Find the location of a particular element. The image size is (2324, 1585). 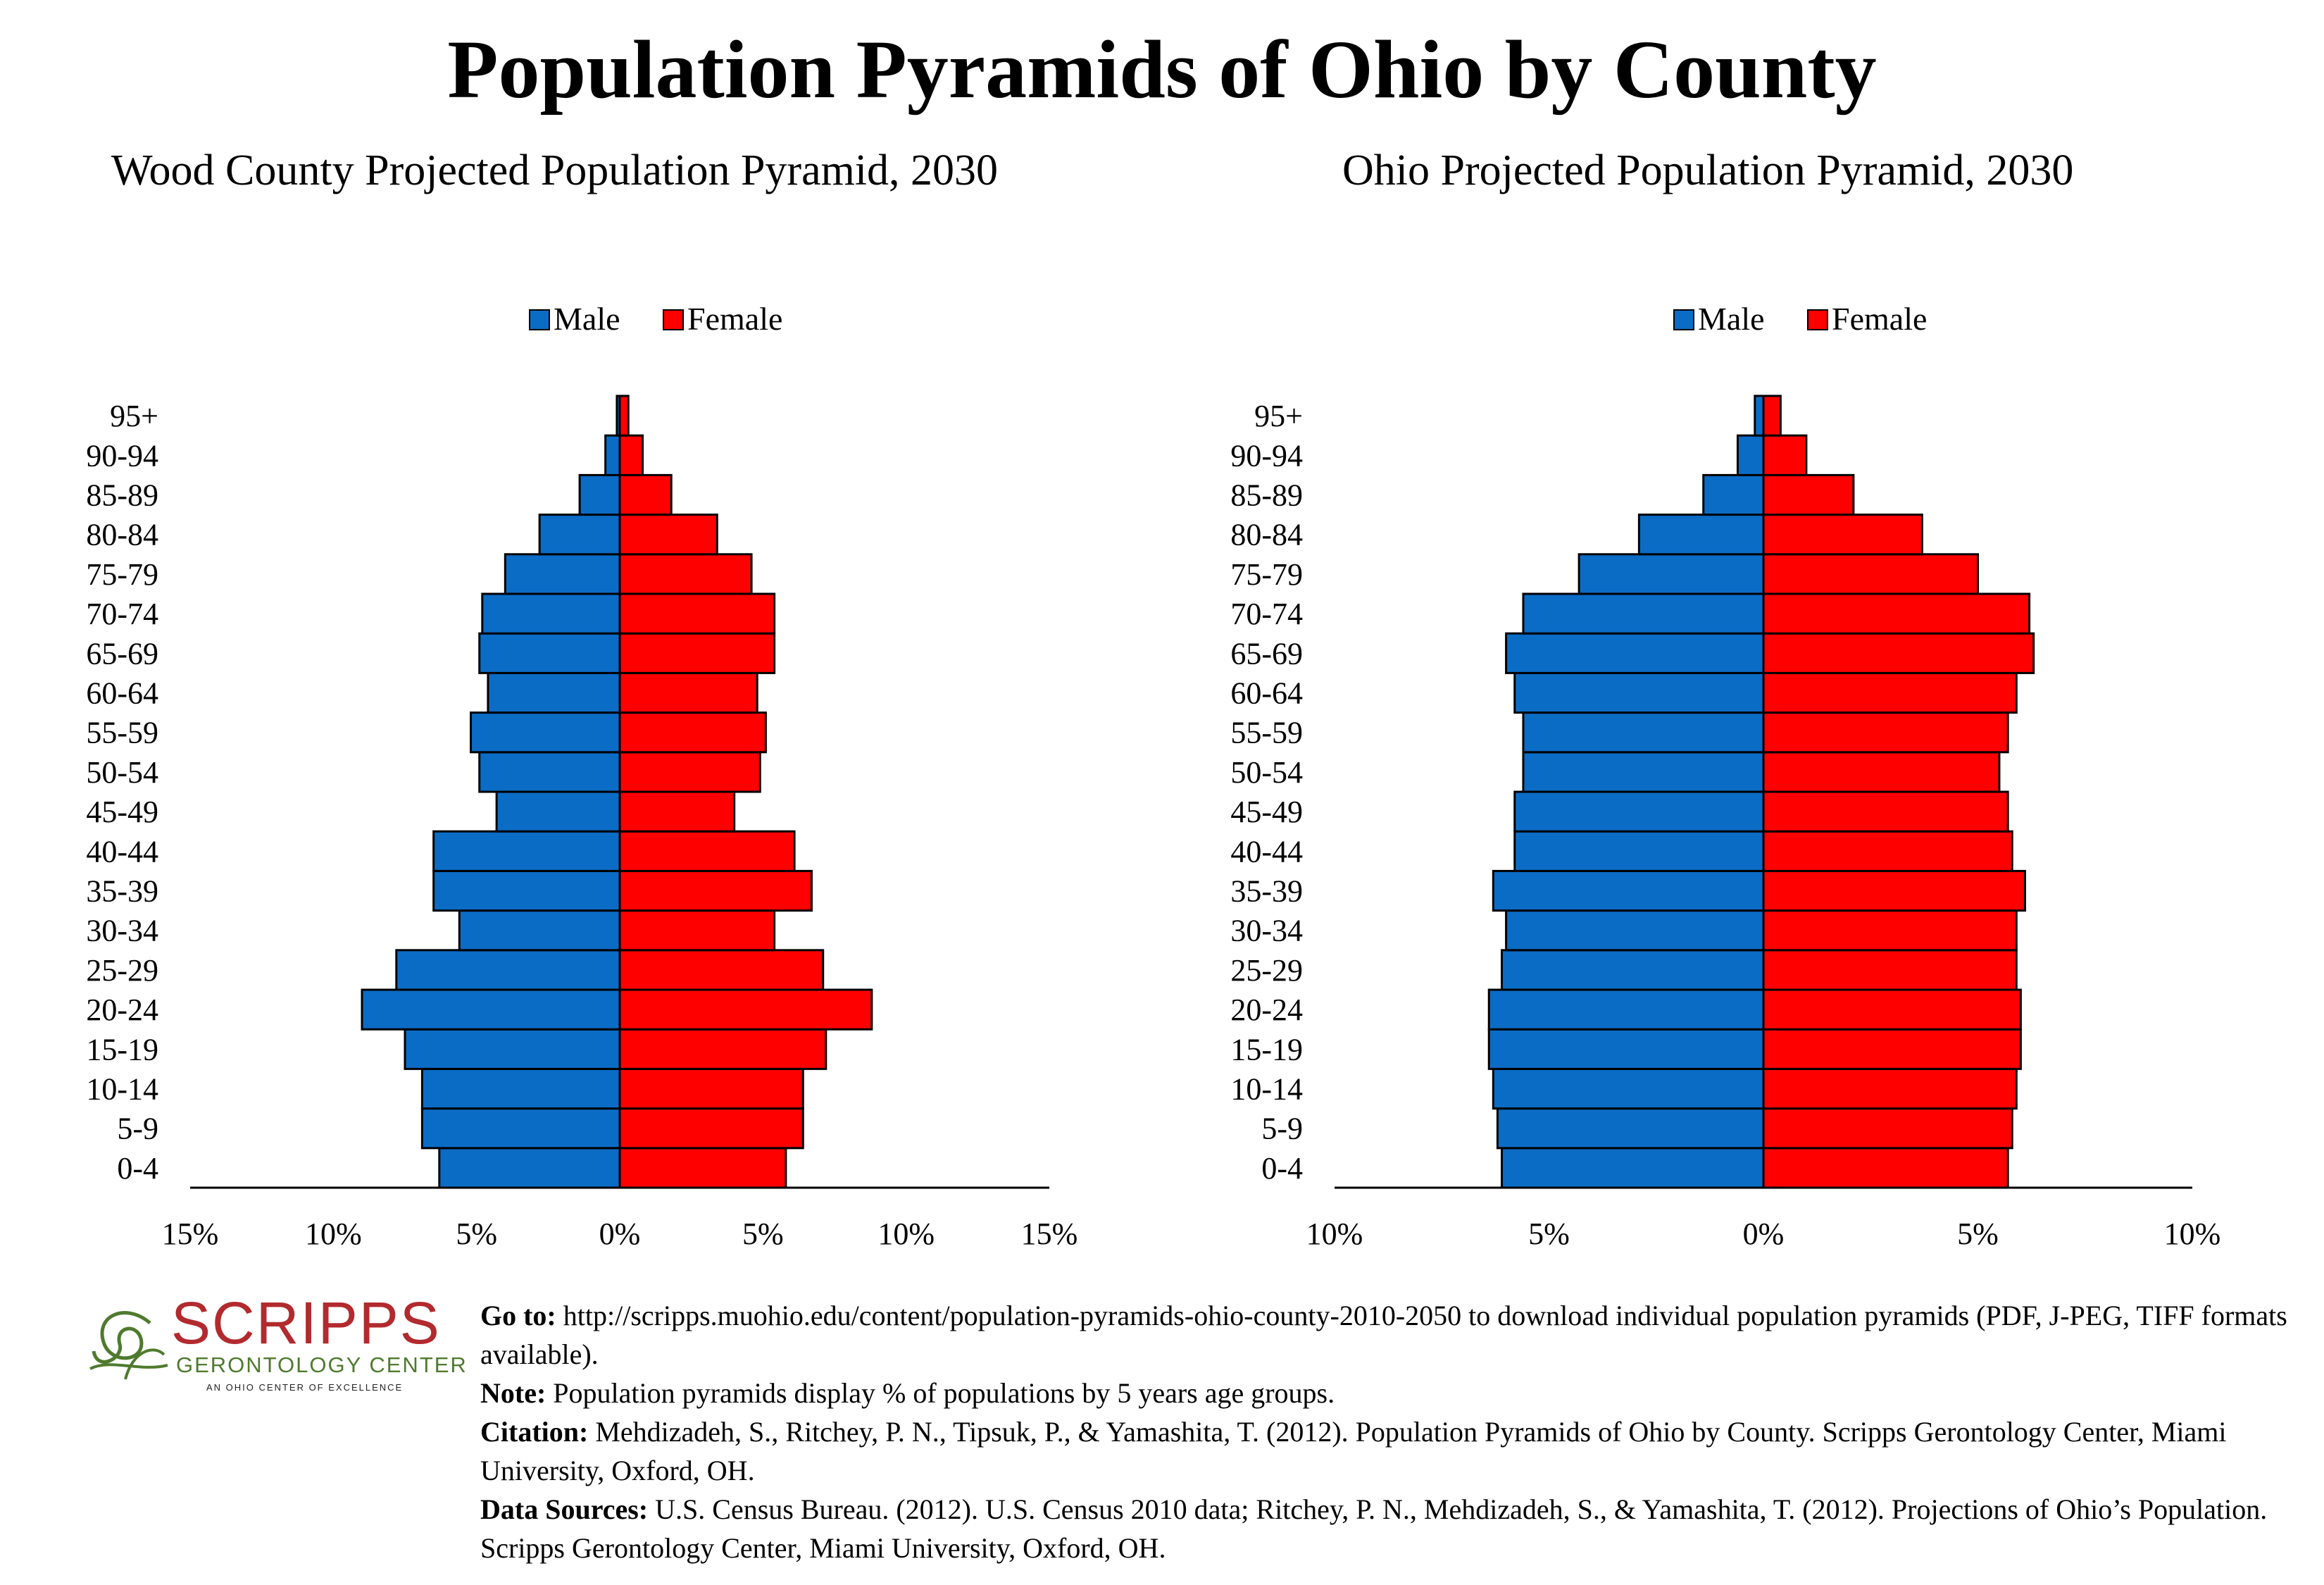

page-title: Population Pyramids of Ohio by County is located at coordinates (1162, 69).